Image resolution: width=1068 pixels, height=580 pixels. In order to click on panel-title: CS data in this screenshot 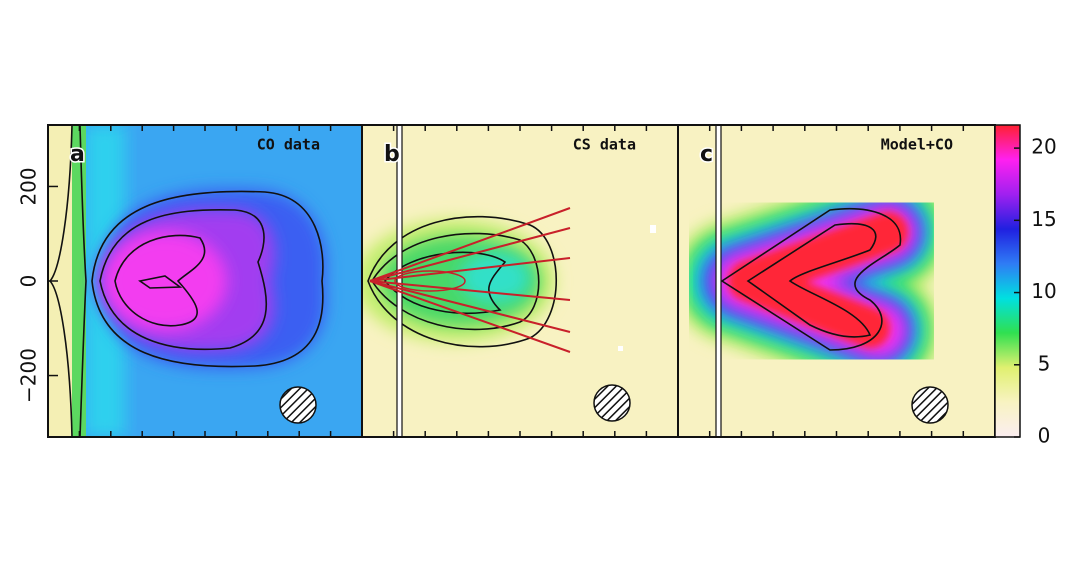, I will do `click(604, 145)`.